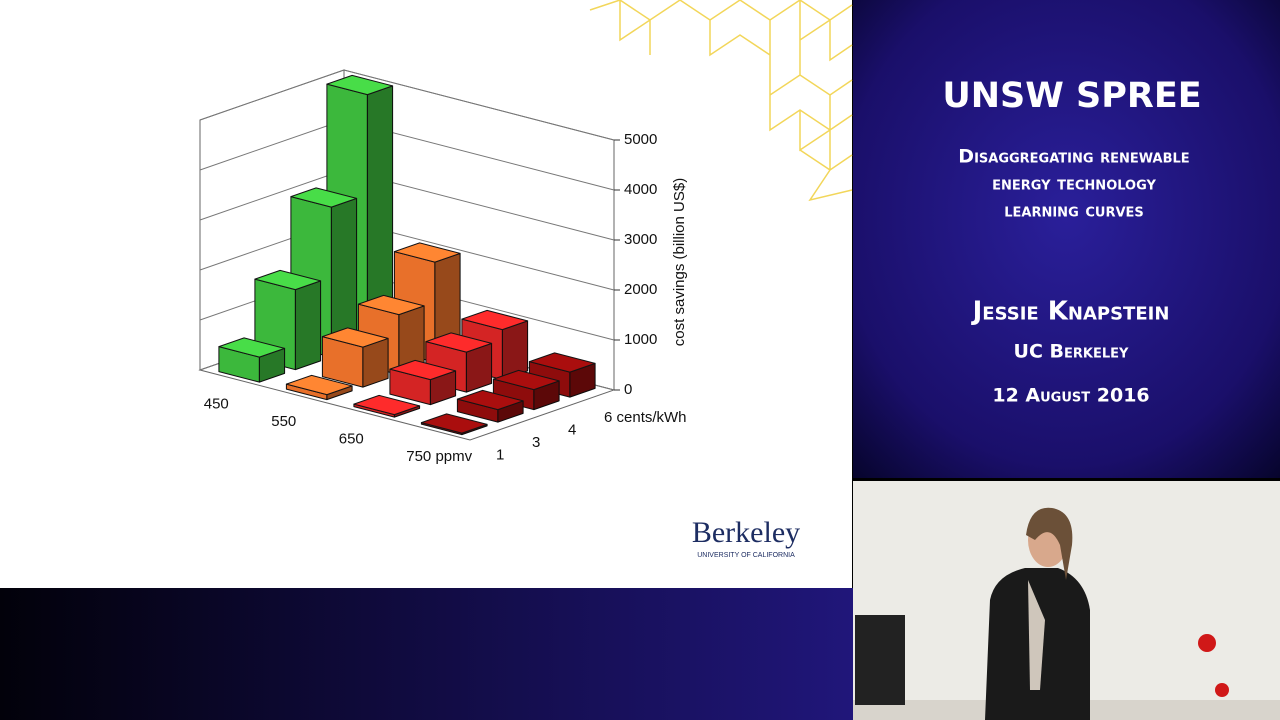 This screenshot has height=720, width=1280. I want to click on series-label: 750 ppmv, so click(439, 456).